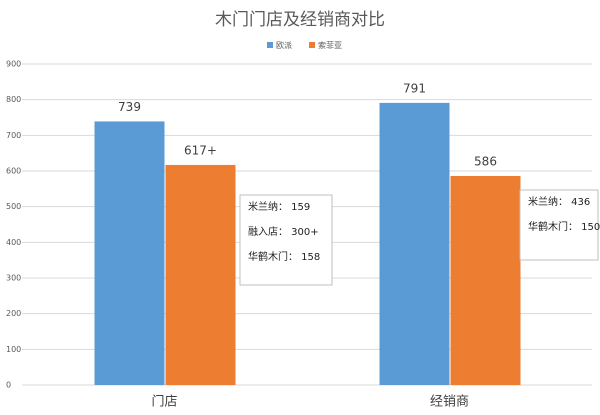 The width and height of the screenshot is (600, 415). I want to click on x-tick-label: 门店, so click(164, 402).